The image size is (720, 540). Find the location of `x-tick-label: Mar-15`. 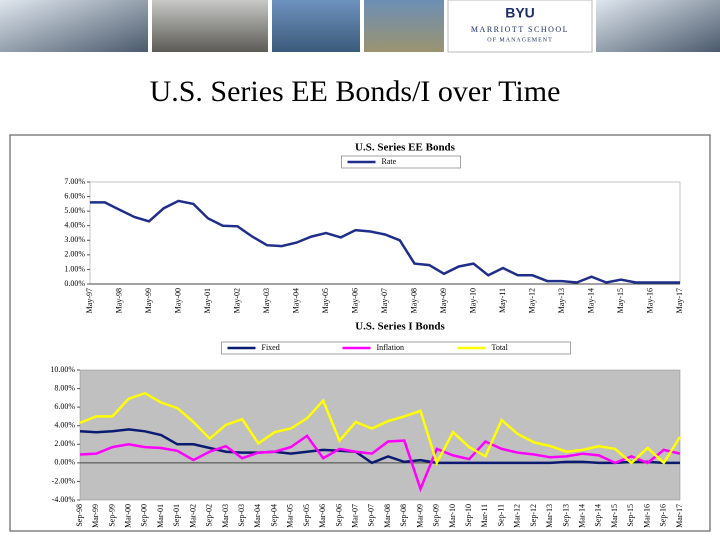

x-tick-label: Mar-15 is located at coordinates (614, 516).